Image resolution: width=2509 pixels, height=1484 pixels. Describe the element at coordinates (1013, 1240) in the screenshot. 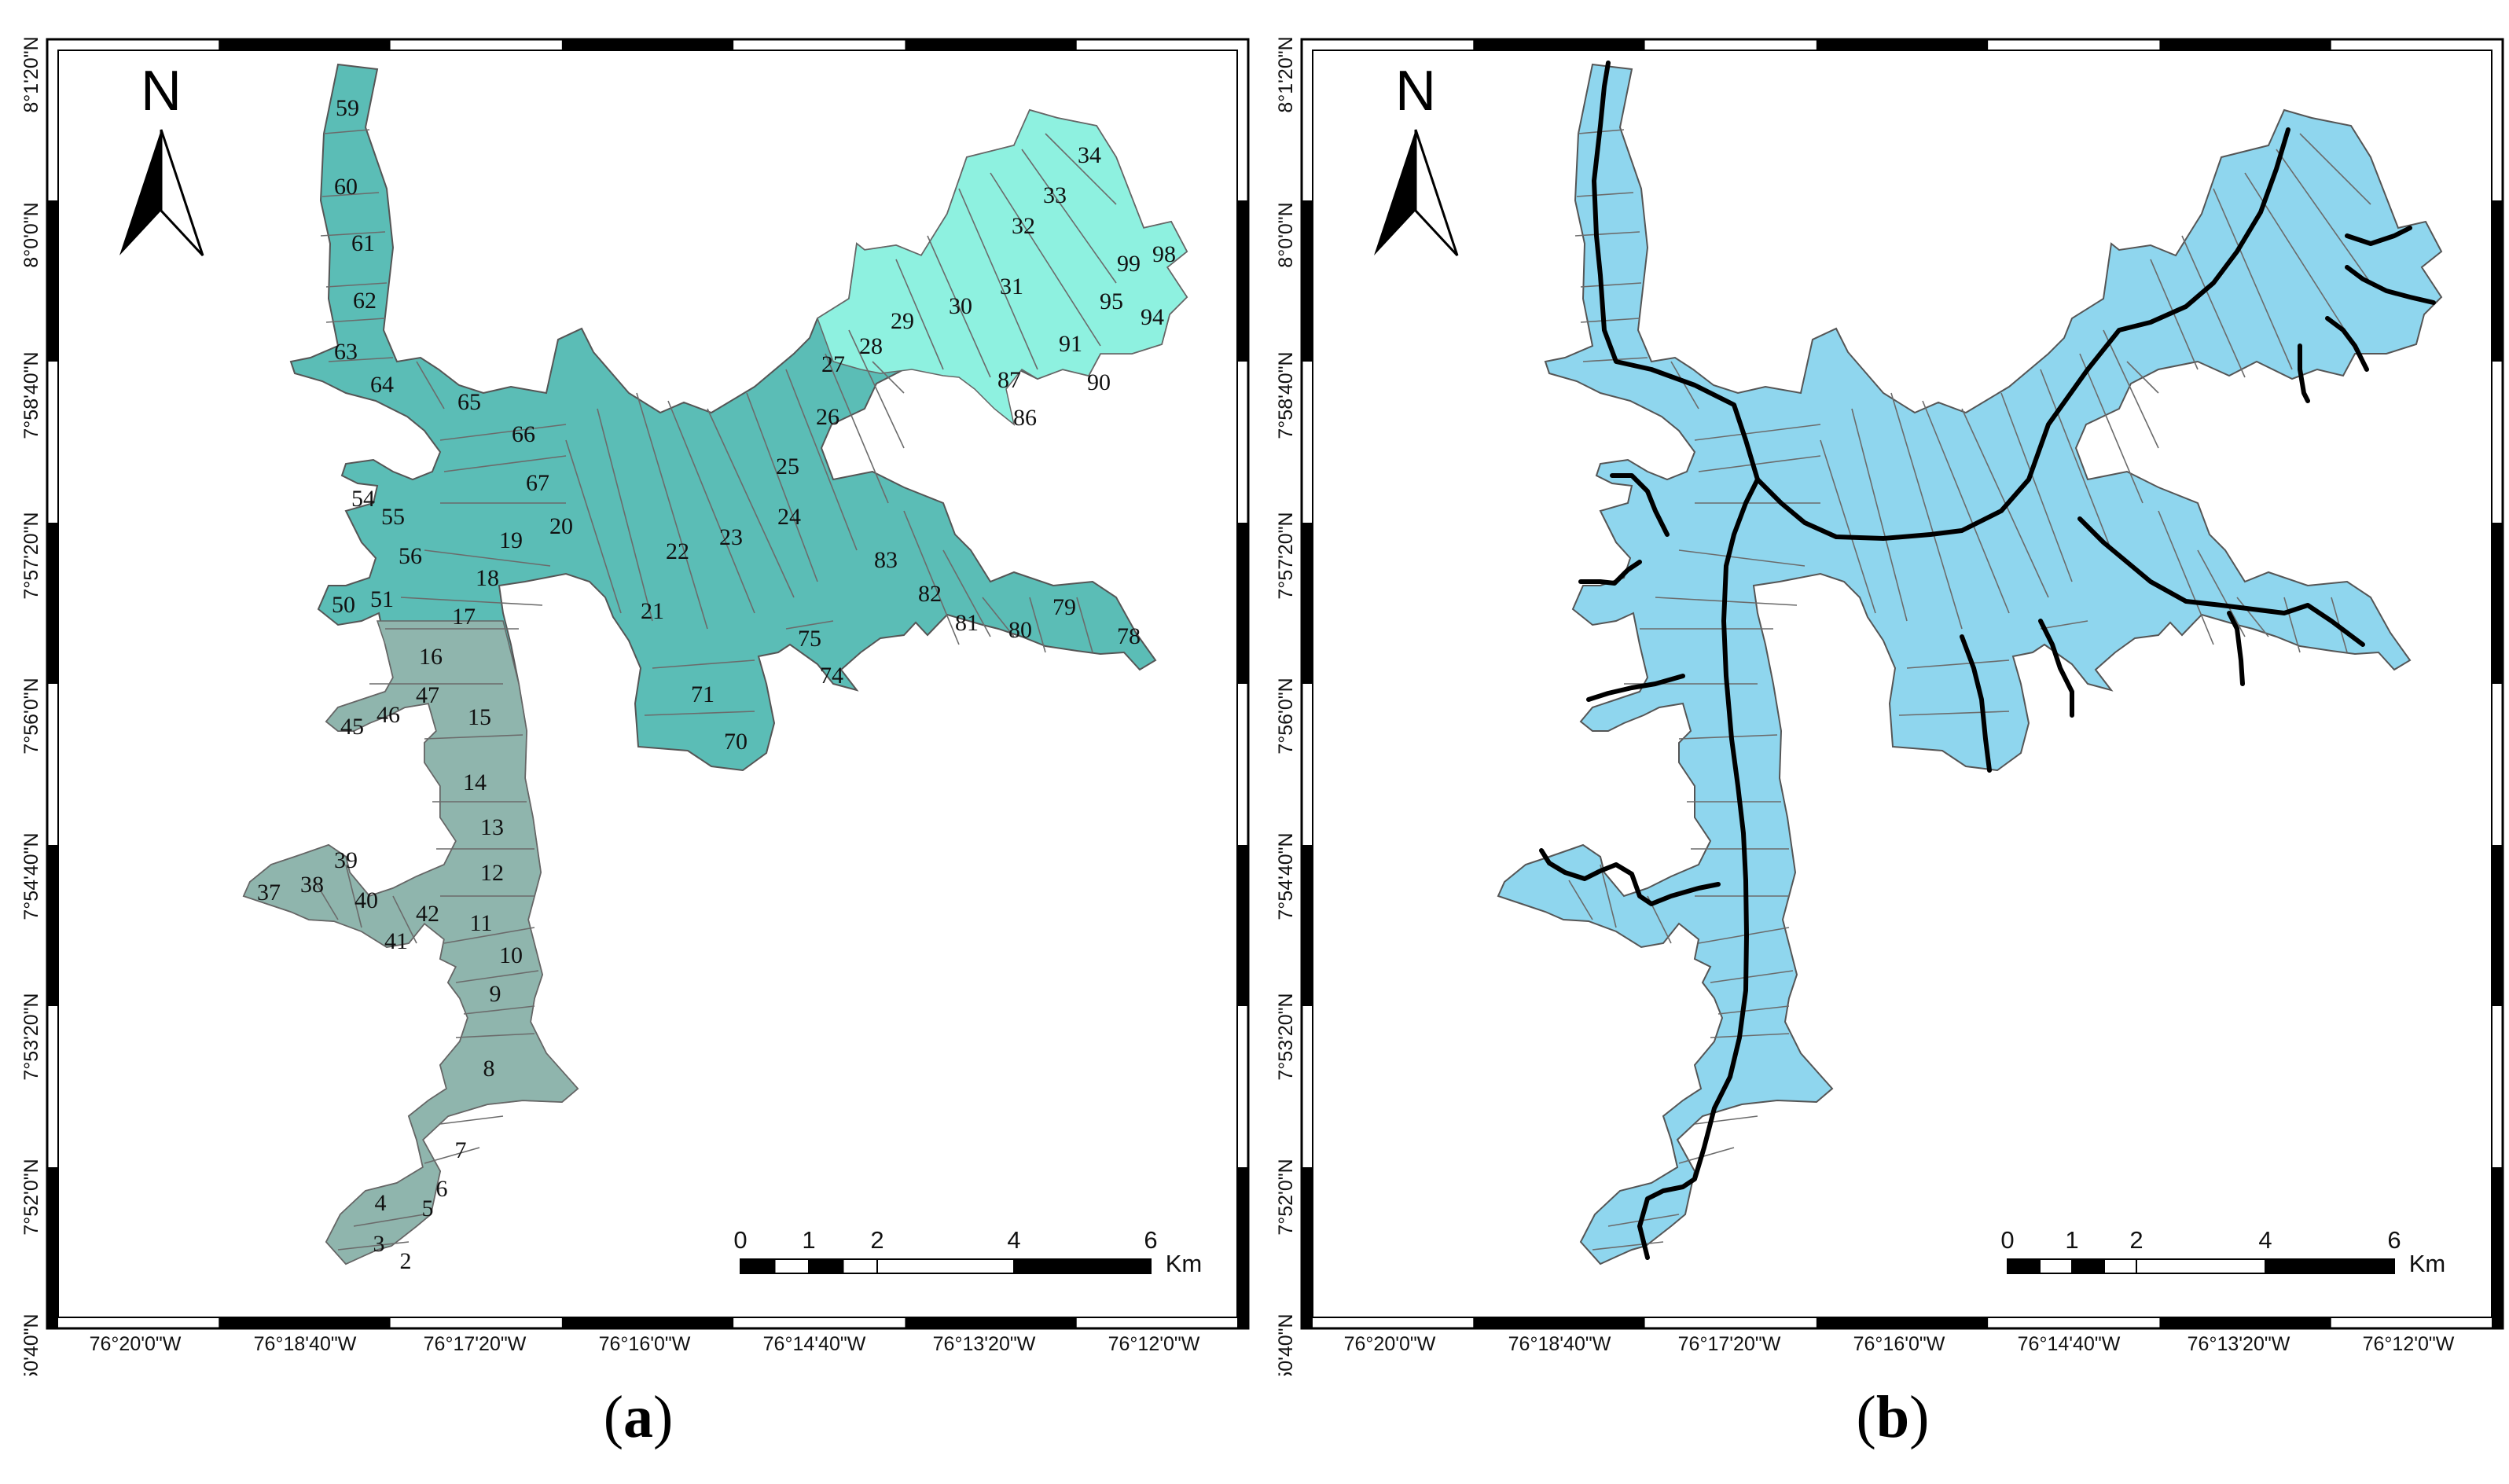

I see `scale-tick-label: 4` at that location.